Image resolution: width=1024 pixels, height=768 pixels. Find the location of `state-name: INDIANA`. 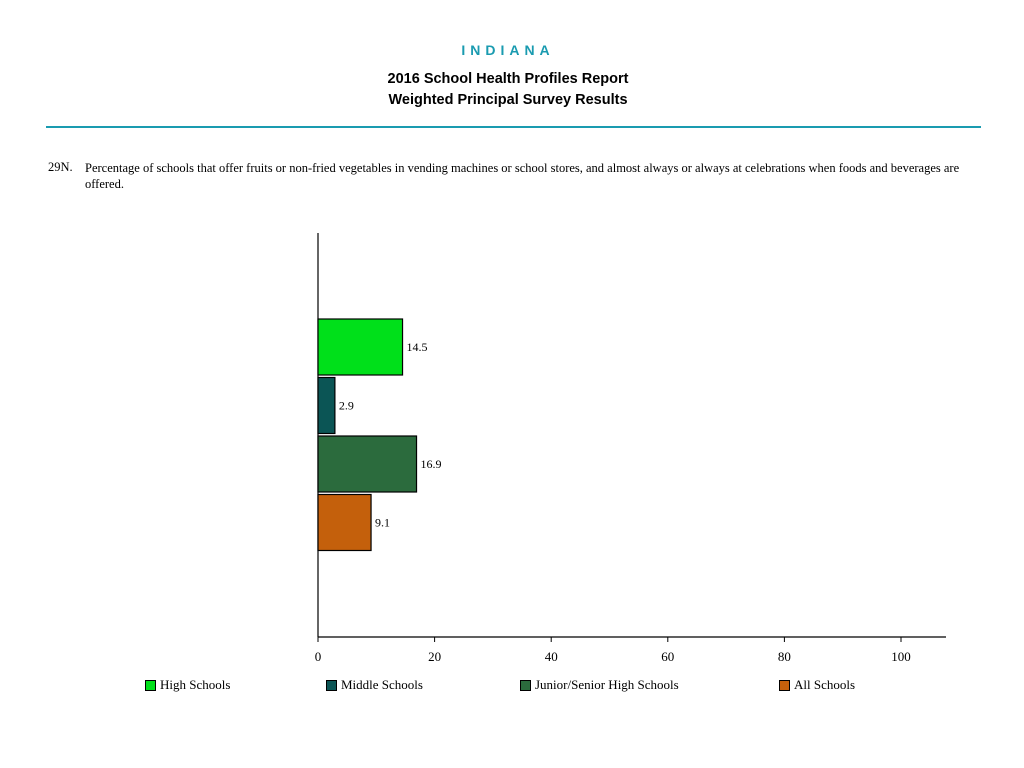

state-name: INDIANA is located at coordinates (508, 50).